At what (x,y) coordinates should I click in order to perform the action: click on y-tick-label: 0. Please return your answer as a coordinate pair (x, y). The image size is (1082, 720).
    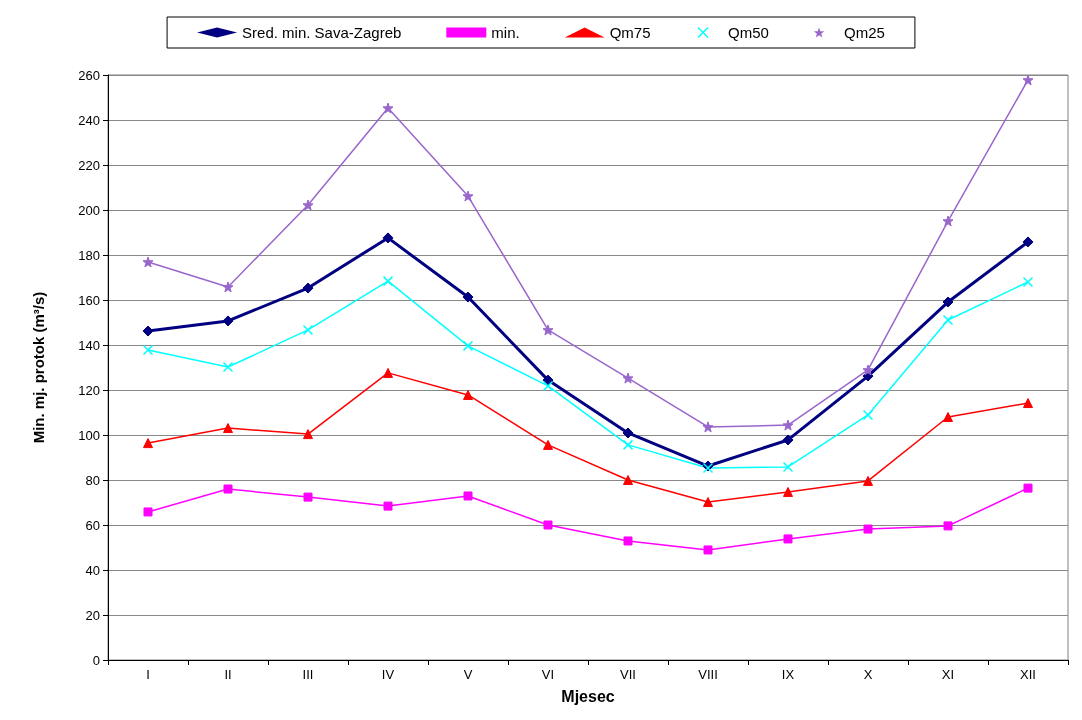
    Looking at the image, I should click on (96, 660).